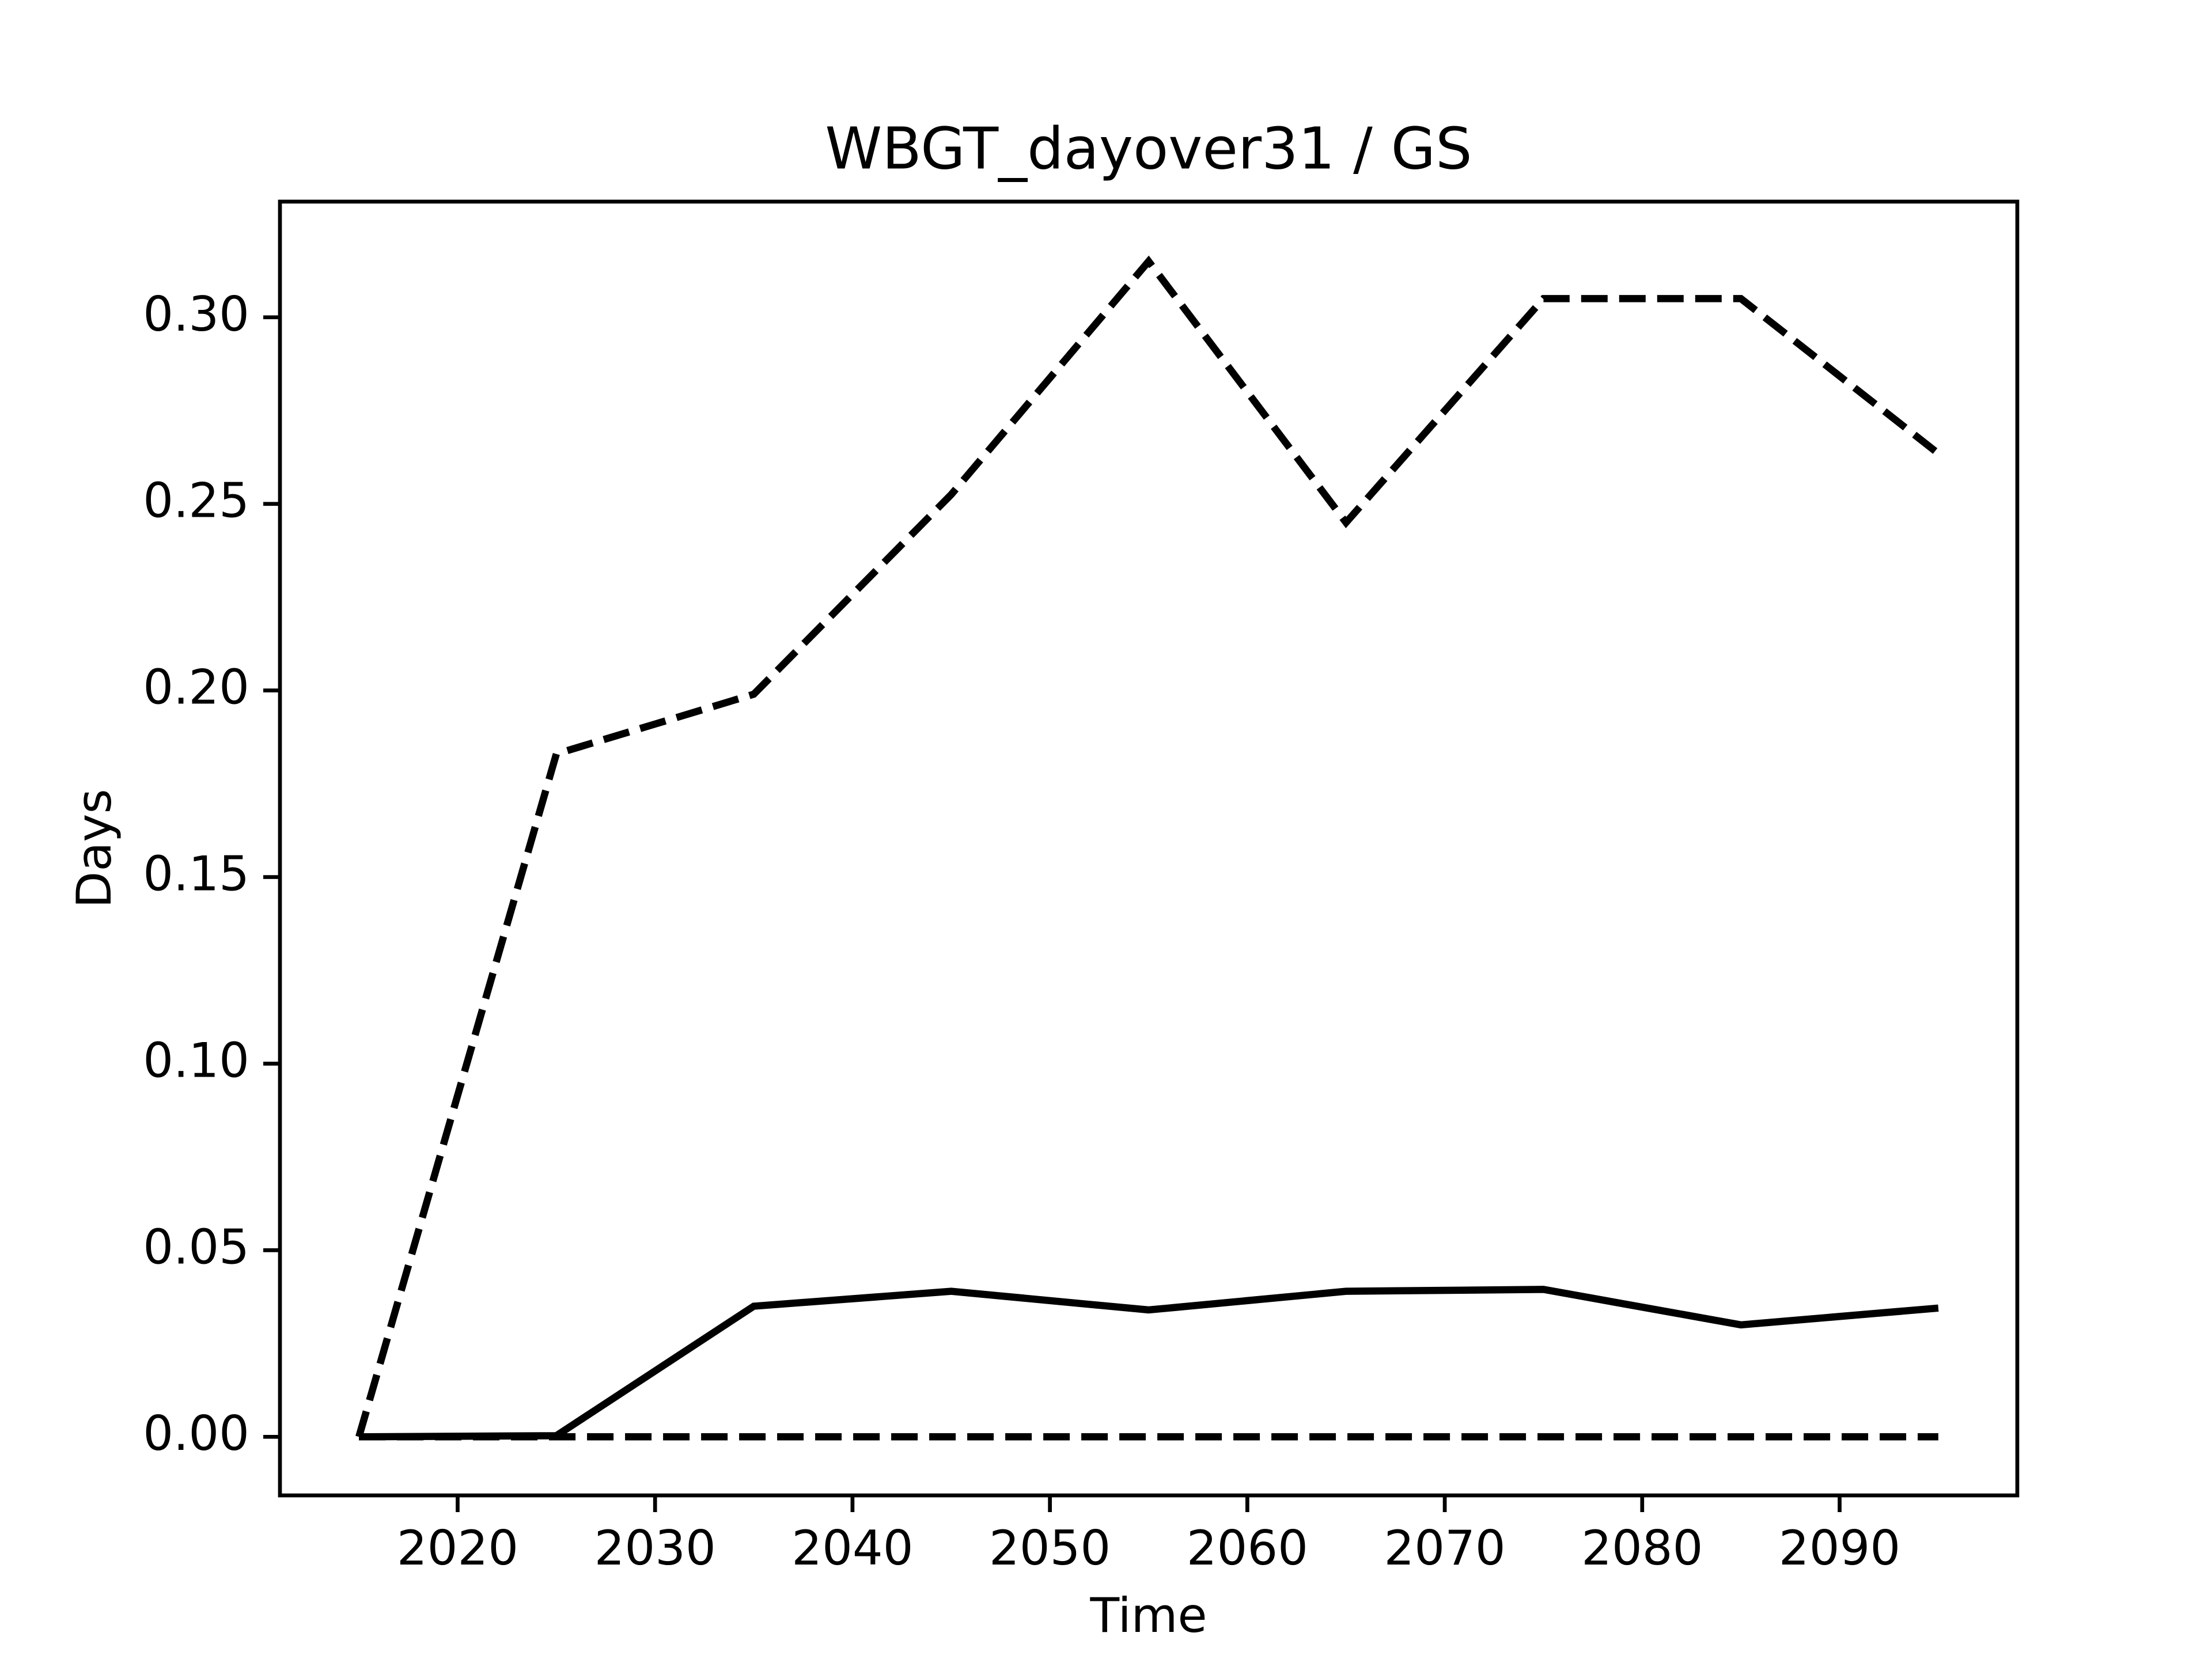  I want to click on y-tick-label: 0.10, so click(196, 1060).